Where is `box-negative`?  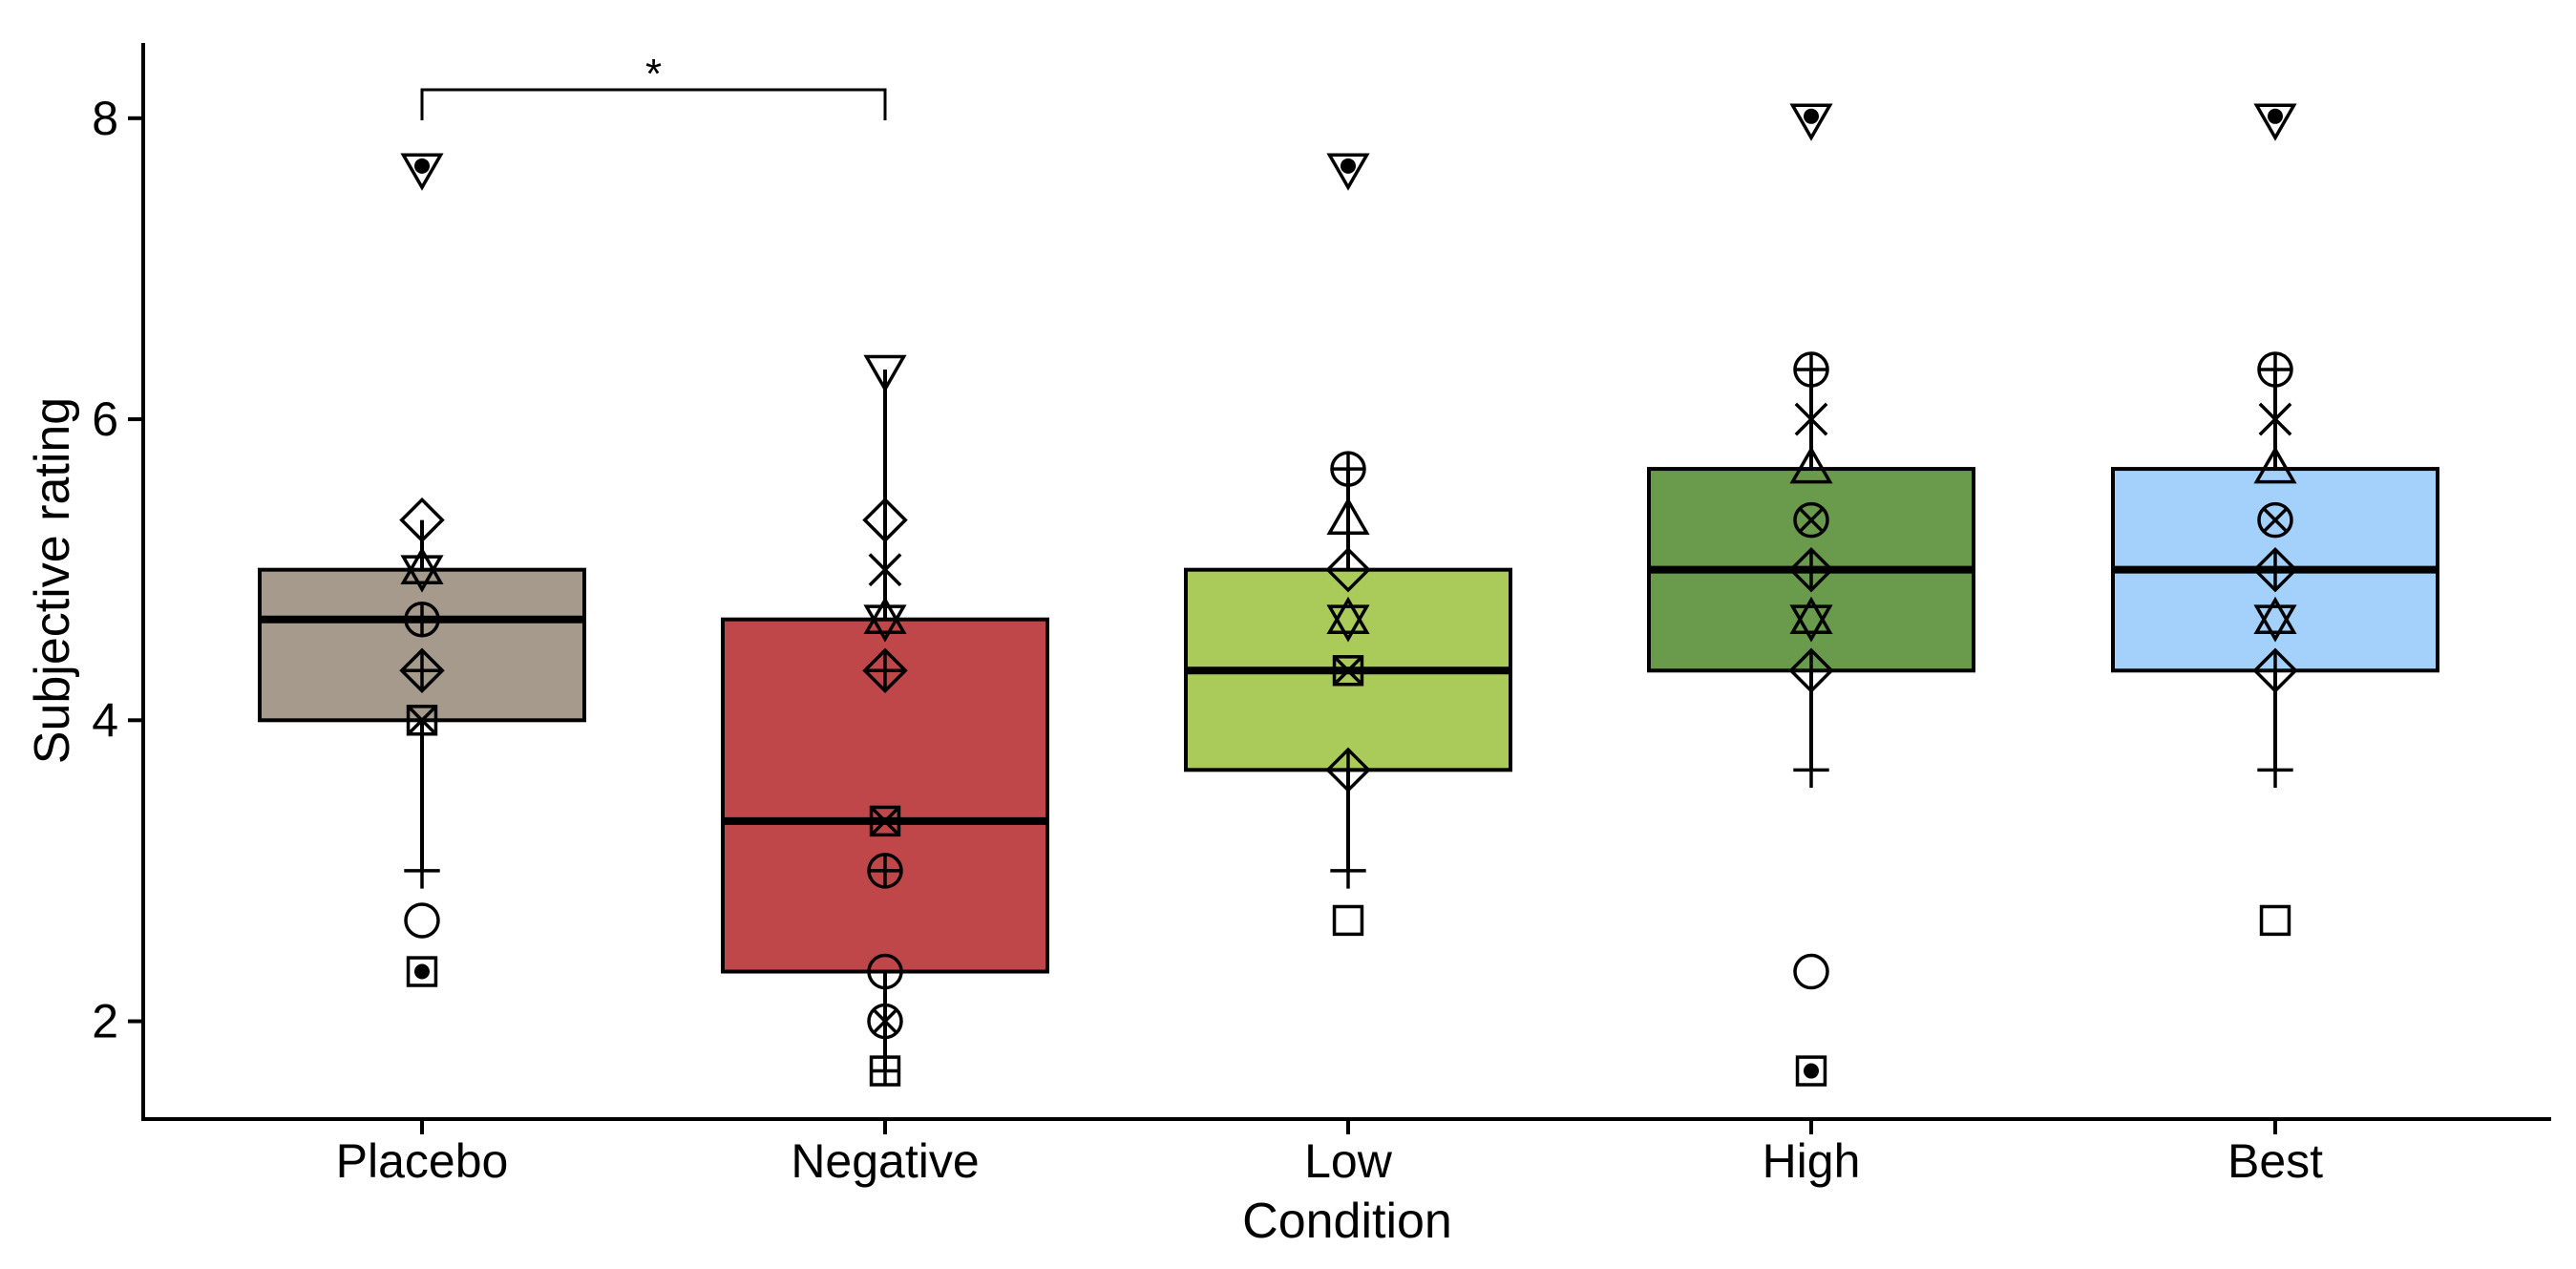 box-negative is located at coordinates (885, 721).